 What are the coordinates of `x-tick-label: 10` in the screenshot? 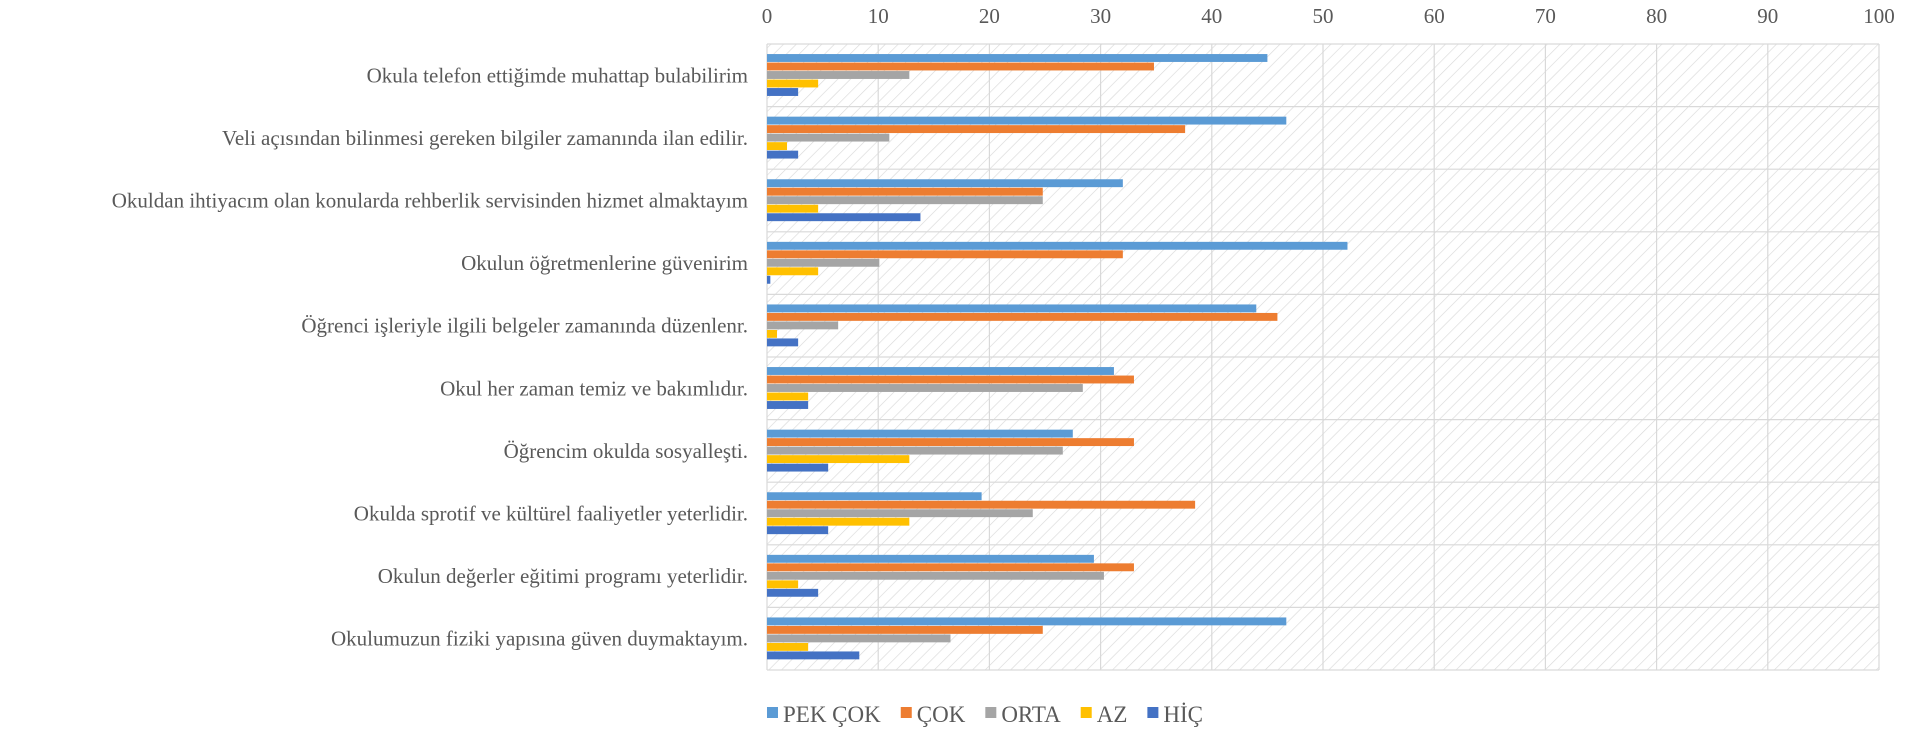 It's located at (878, 16).